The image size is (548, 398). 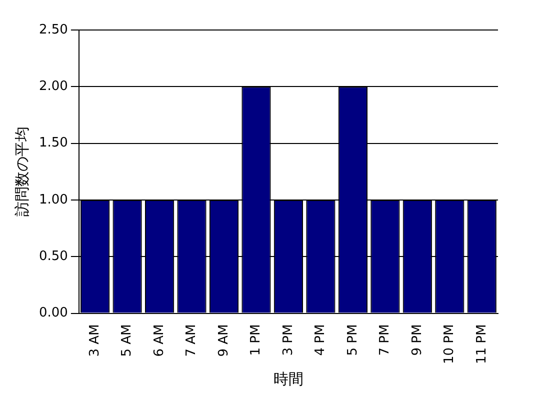 What do you see at coordinates (450, 344) in the screenshot?
I see `x-tick-label: 10 PM` at bounding box center [450, 344].